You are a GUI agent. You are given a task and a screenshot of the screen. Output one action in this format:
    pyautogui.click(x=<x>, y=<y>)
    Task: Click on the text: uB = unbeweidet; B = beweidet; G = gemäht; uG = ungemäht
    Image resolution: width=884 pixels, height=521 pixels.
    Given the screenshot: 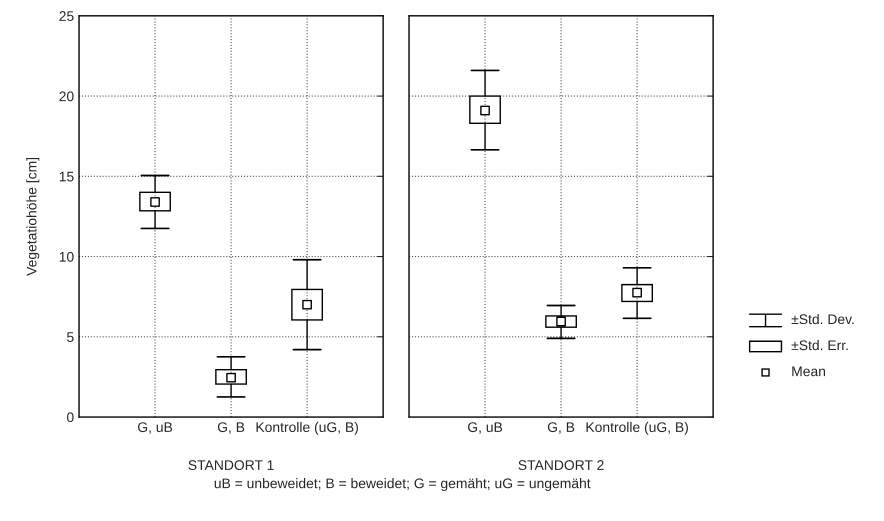 What is the action you would take?
    pyautogui.click(x=402, y=485)
    